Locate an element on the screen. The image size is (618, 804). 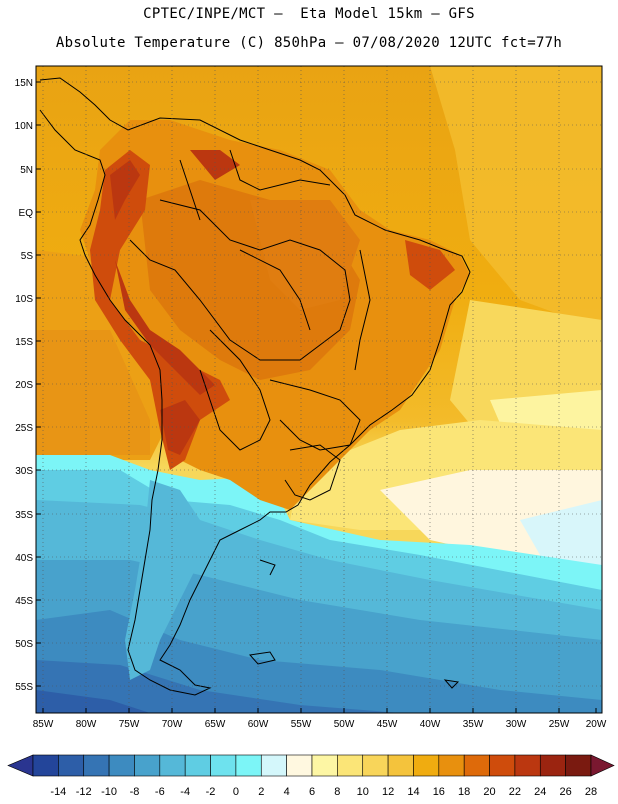
lat-label: 5S is located at coordinates (27, 256).